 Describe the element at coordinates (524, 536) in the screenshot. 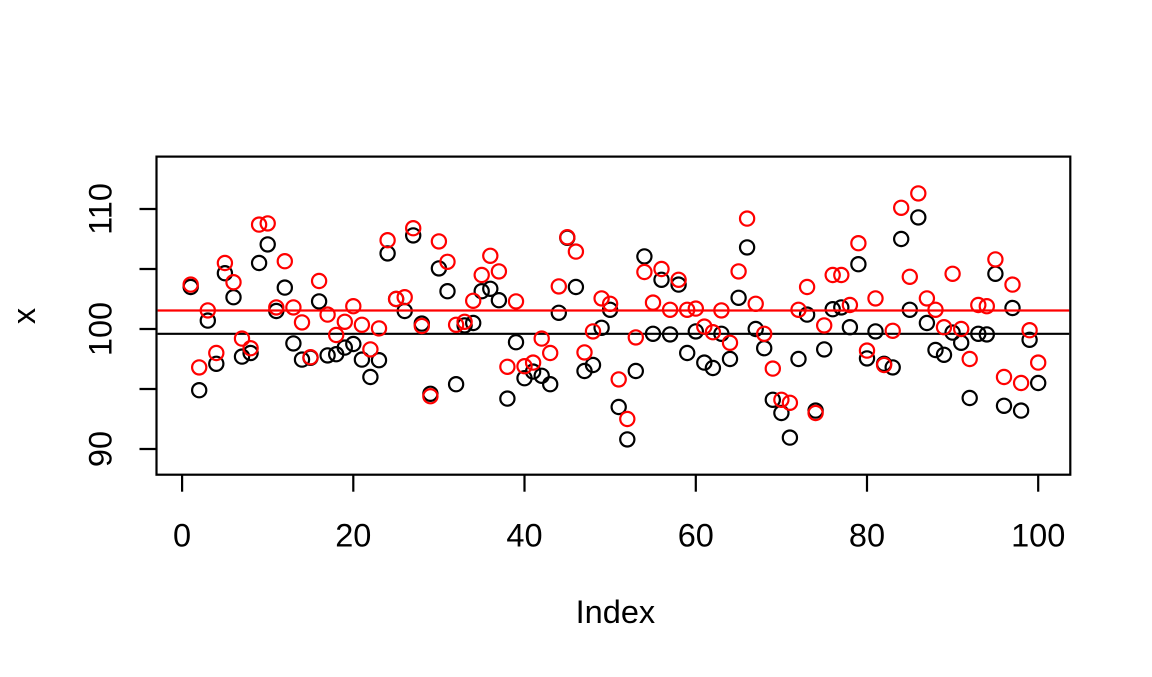

I see `svg-text: 40` at that location.